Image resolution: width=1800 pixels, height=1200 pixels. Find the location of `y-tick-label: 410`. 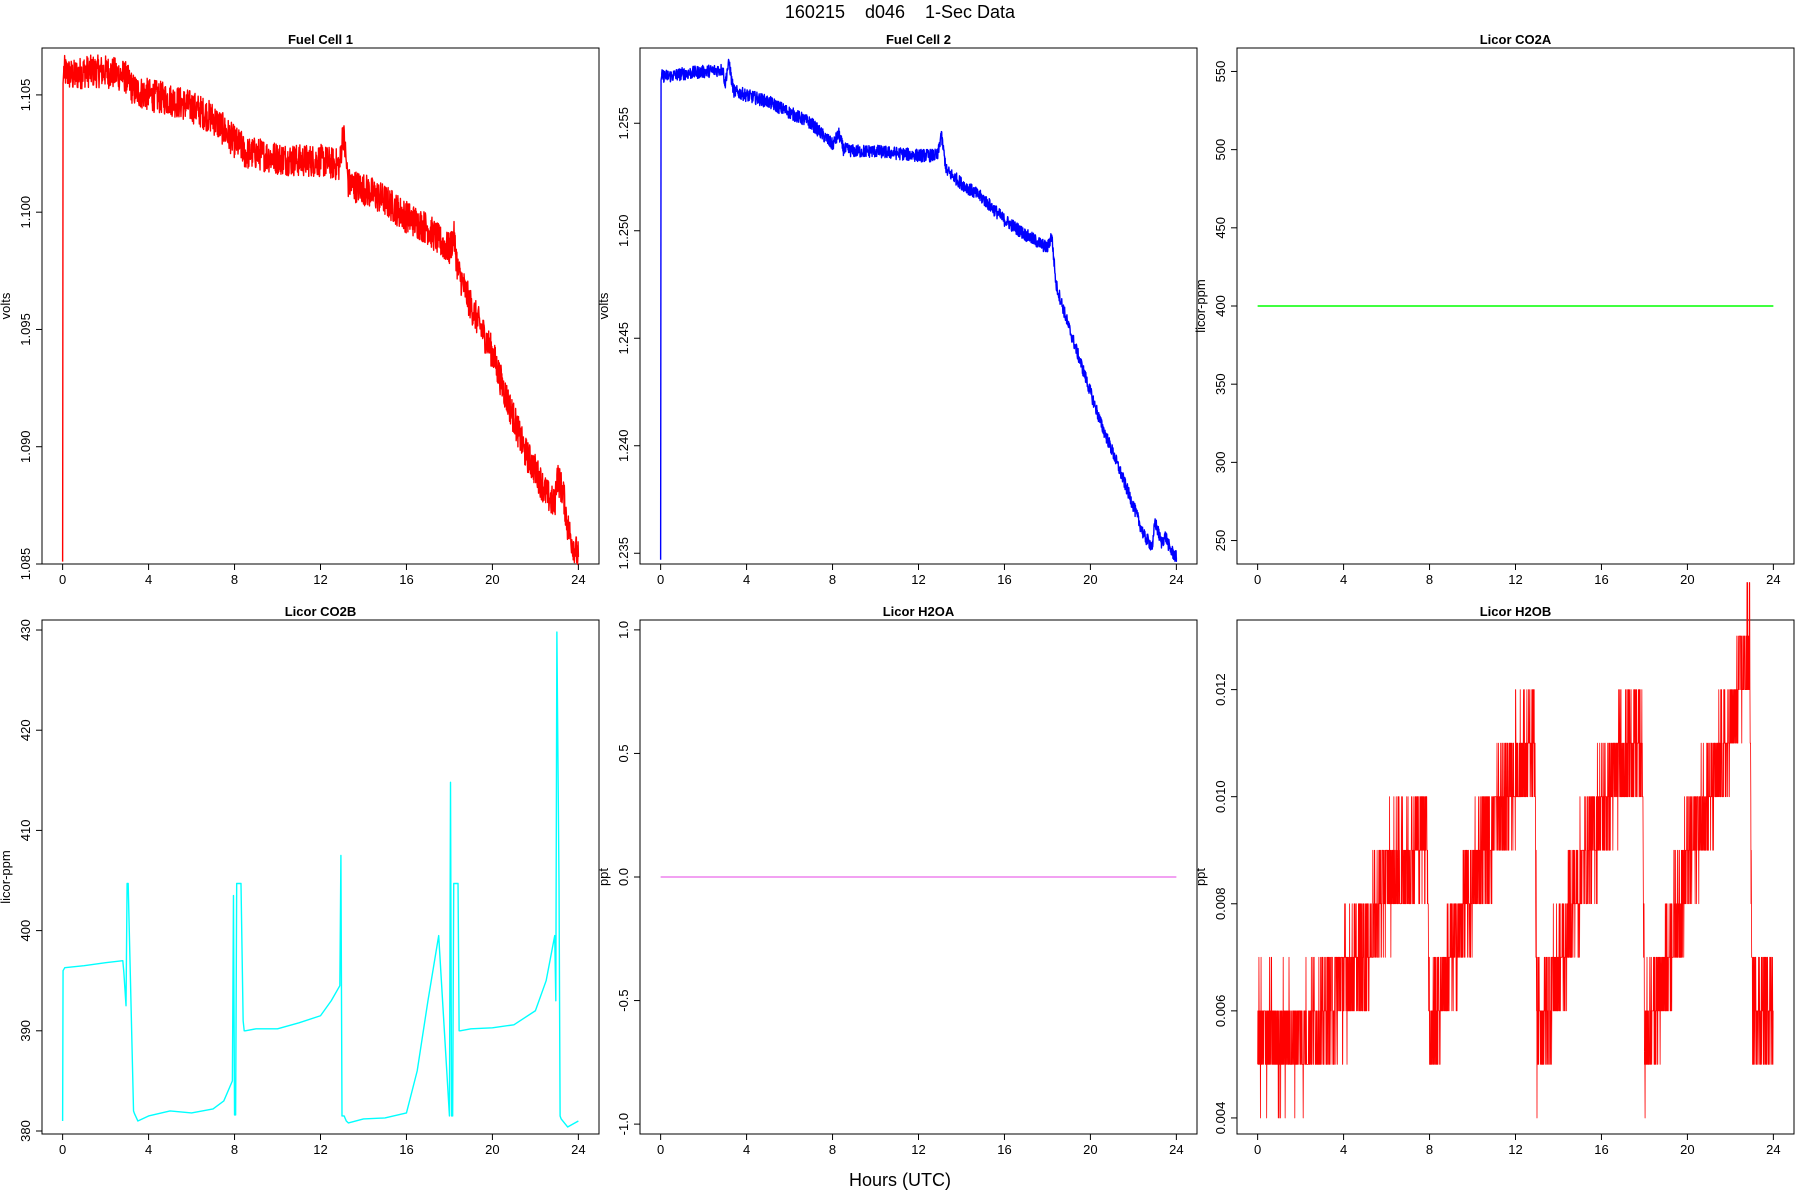

y-tick-label: 410 is located at coordinates (25, 831).